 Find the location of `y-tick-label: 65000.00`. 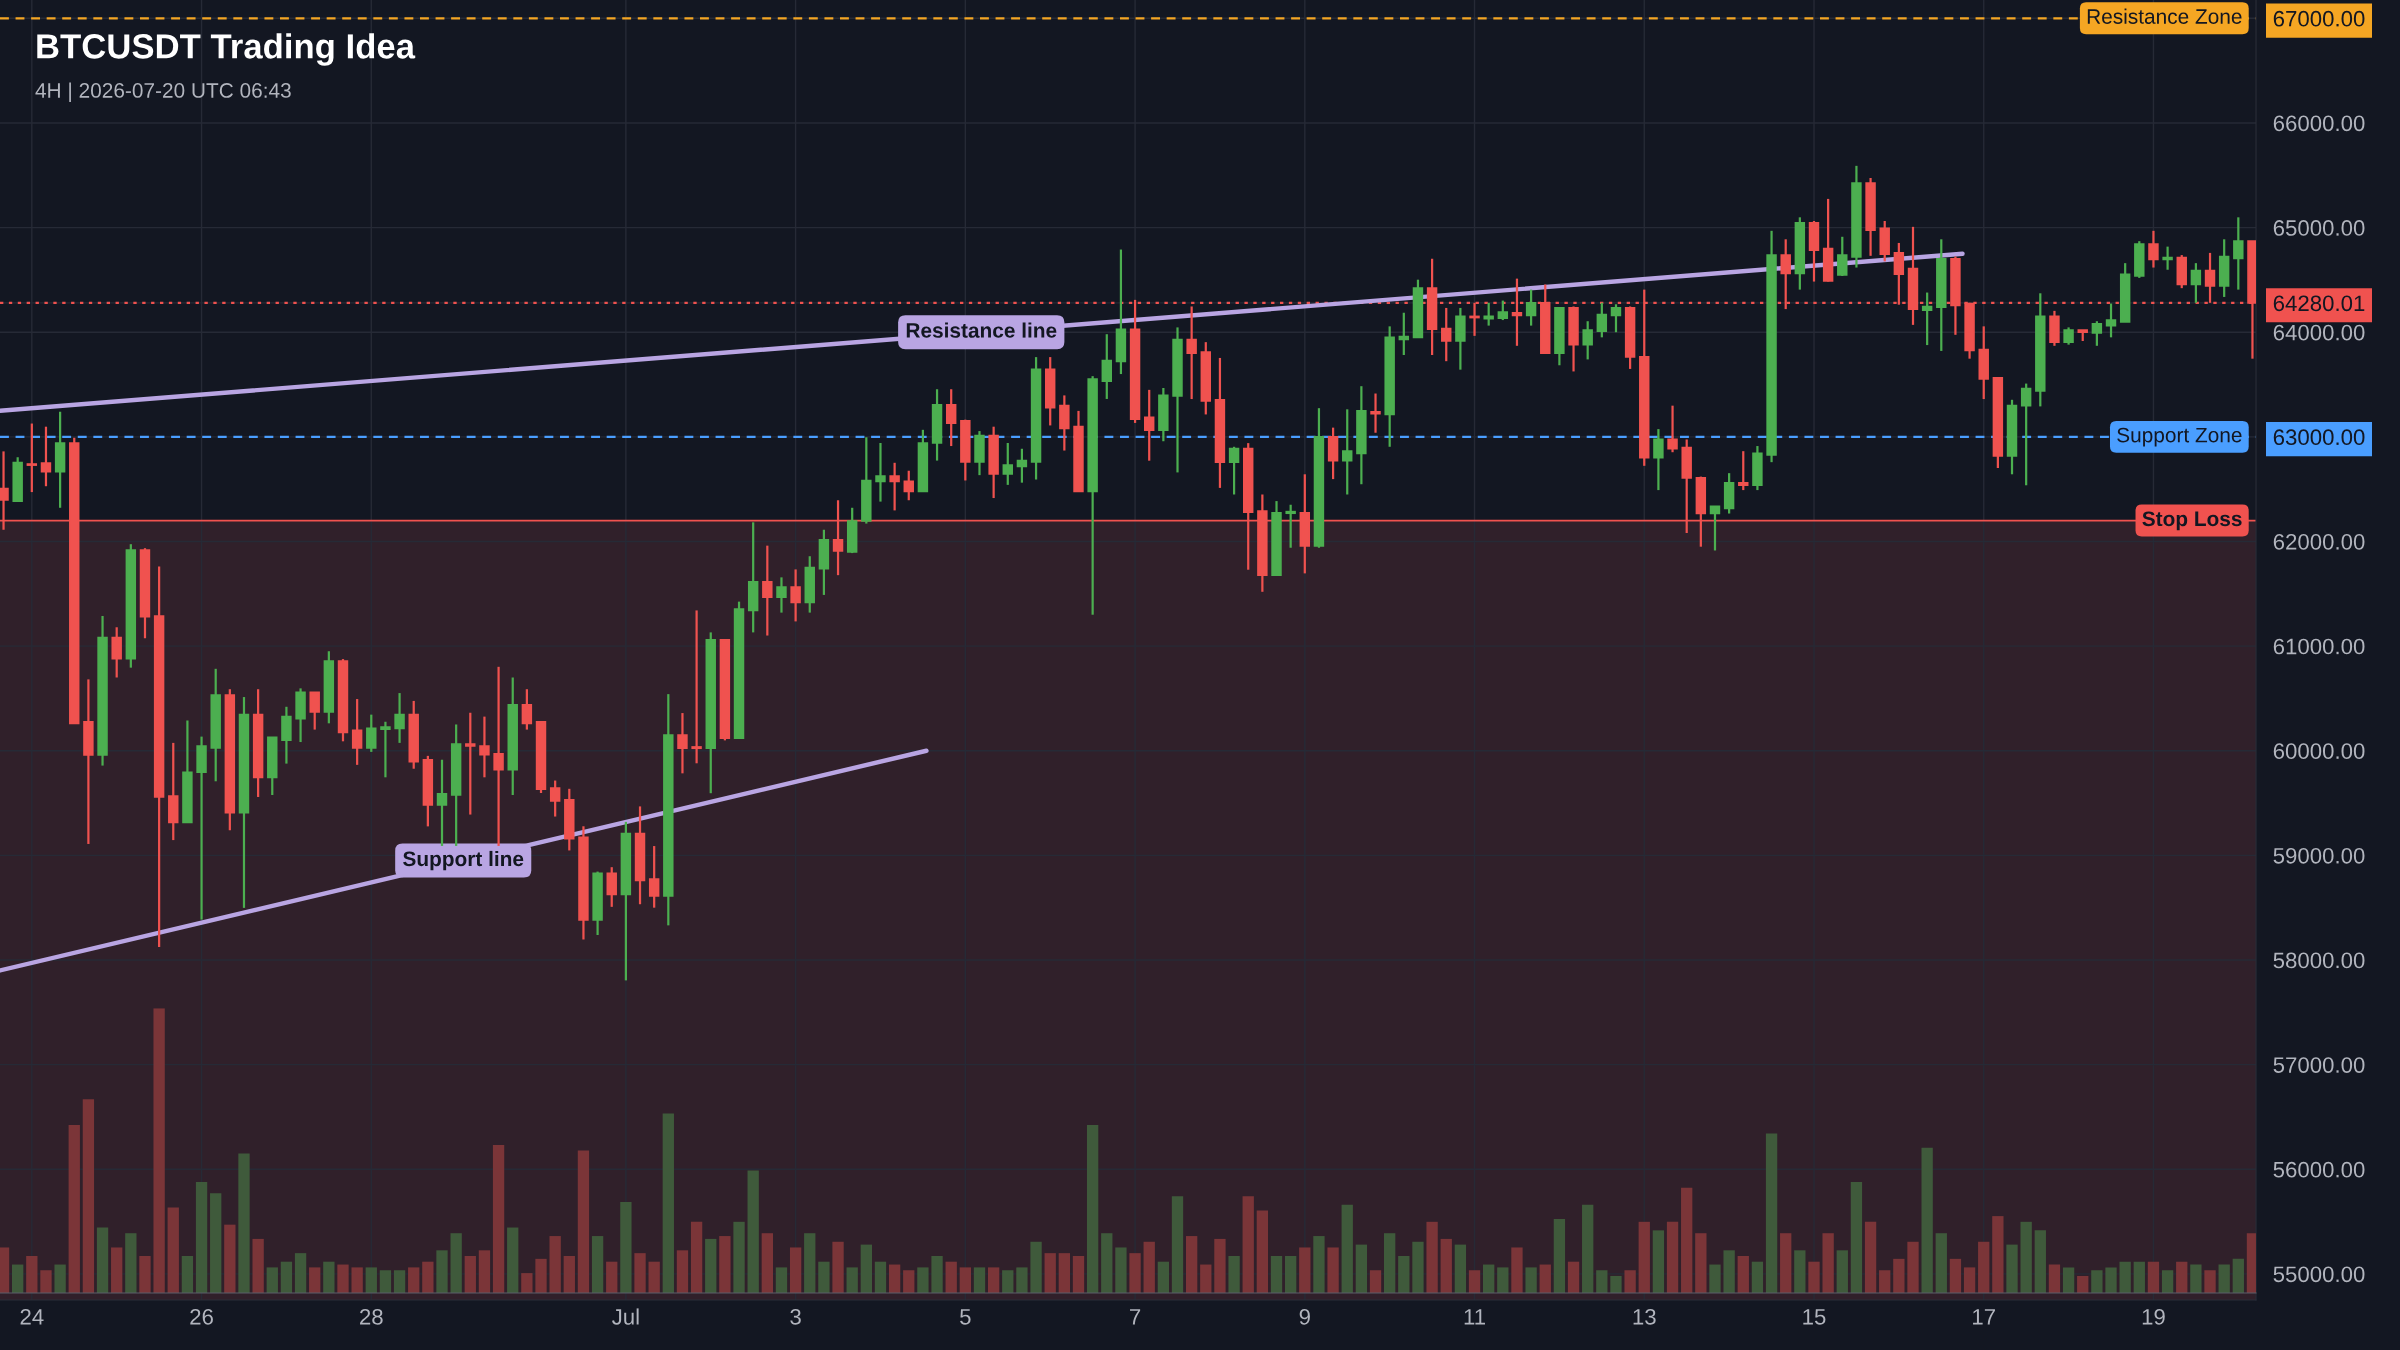

y-tick-label: 65000.00 is located at coordinates (2319, 228).